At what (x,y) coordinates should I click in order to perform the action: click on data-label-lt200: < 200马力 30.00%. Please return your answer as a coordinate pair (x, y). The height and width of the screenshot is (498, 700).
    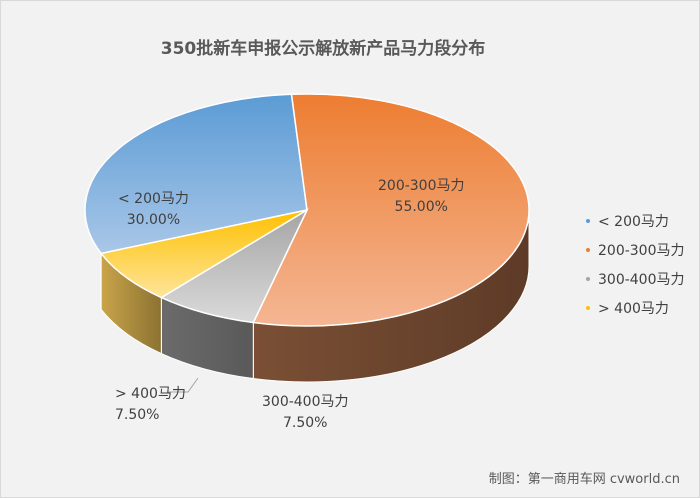
    Looking at the image, I should click on (153, 210).